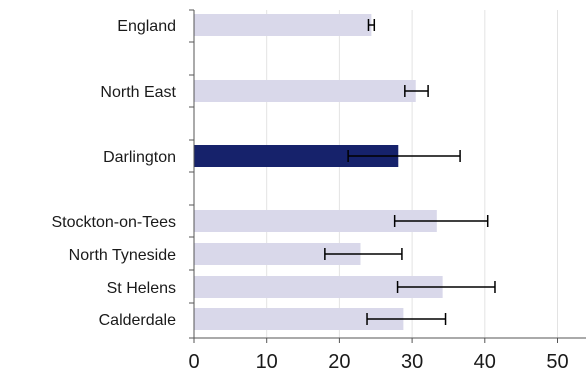 This screenshot has width=588, height=378. Describe the element at coordinates (122, 255) in the screenshot. I see `category-label-north-tyneside: North Tyneside` at that location.